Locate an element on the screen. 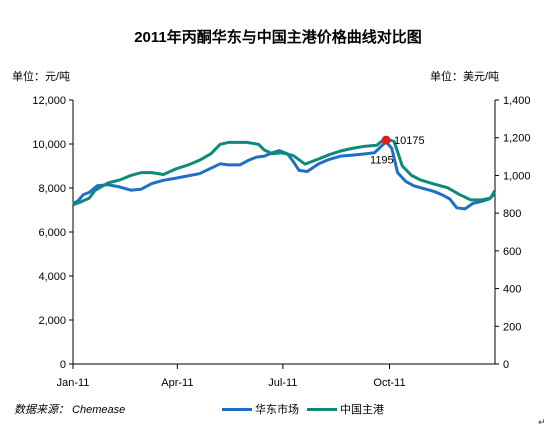 The height and width of the screenshot is (434, 556). left-y-tick-label: 8,000 is located at coordinates (52, 189).